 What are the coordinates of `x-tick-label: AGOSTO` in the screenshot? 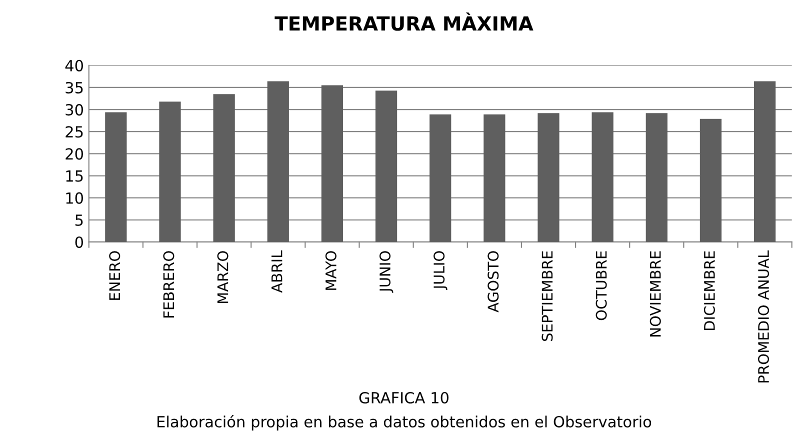 It's located at (493, 281).